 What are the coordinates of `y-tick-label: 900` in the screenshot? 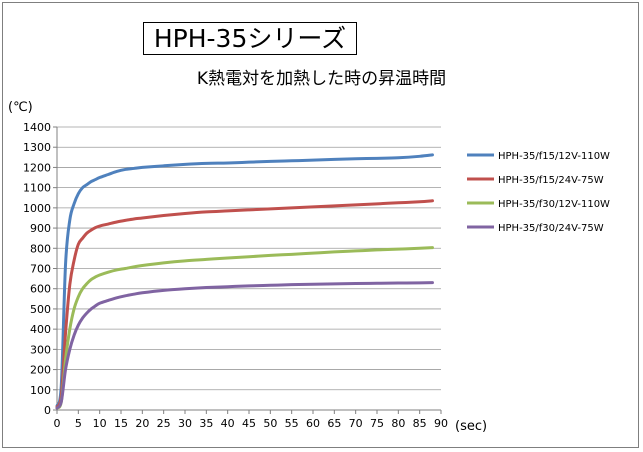 It's located at (40, 228).